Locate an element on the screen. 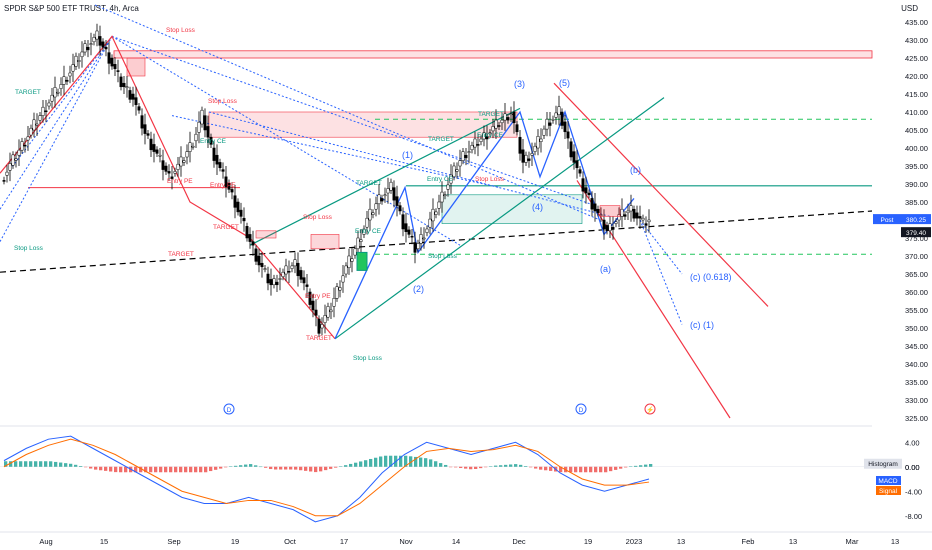 The height and width of the screenshot is (550, 932). earnings-marker is located at coordinates (650, 409).